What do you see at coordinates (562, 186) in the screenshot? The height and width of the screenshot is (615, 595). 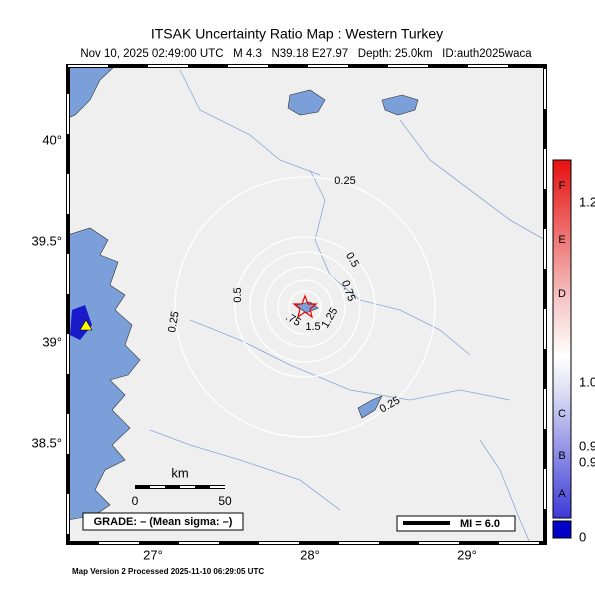 I see `colorbar-letter: F` at bounding box center [562, 186].